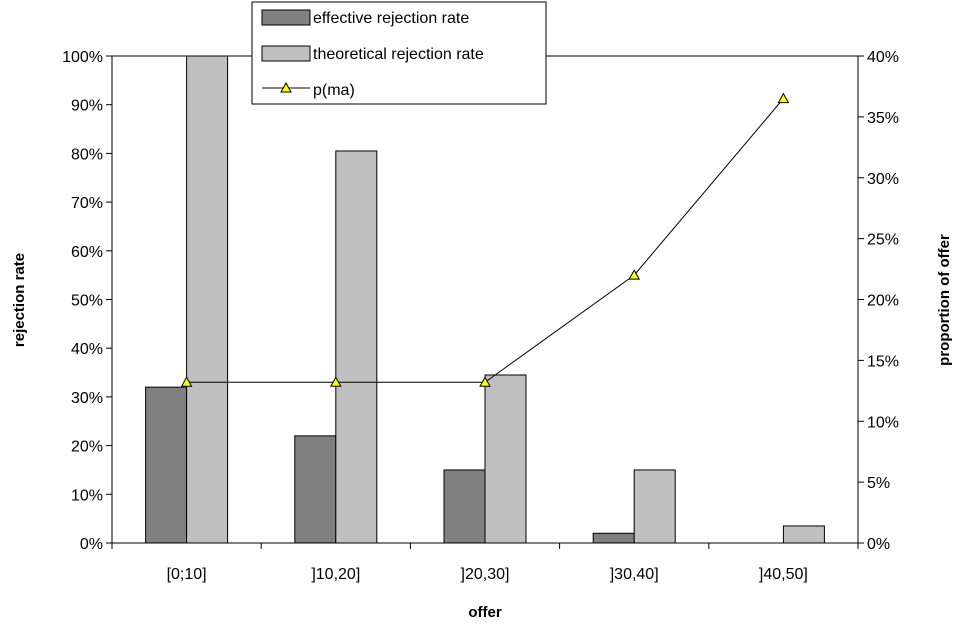 The width and height of the screenshot is (955, 626). I want to click on right-tick-label: 5%, so click(878, 483).